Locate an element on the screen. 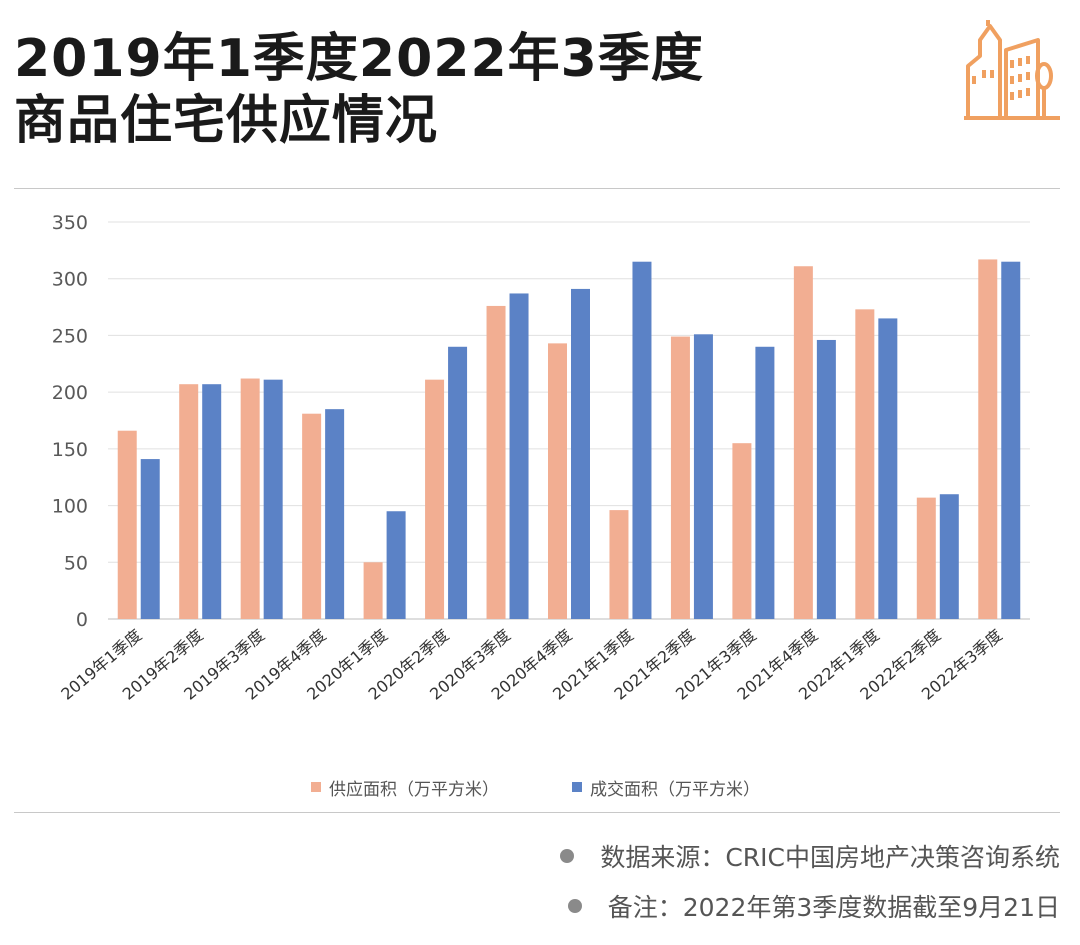 The height and width of the screenshot is (945, 1080). legend-swatch-deal is located at coordinates (577, 787).